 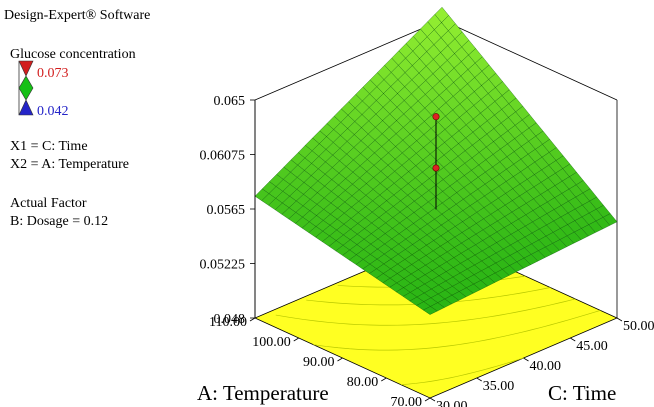 What do you see at coordinates (49, 146) in the screenshot?
I see `x1-definition: X1 = C: Time` at bounding box center [49, 146].